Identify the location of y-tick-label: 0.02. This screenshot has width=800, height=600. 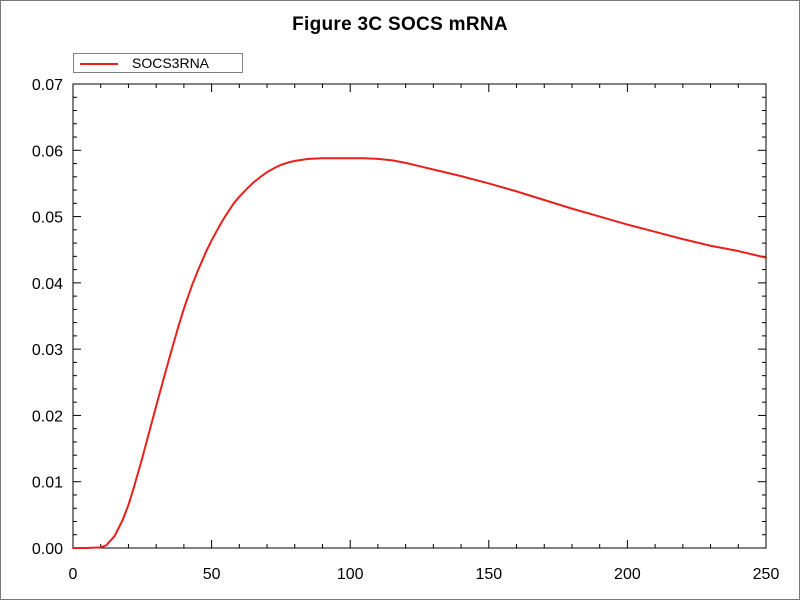
(47, 416).